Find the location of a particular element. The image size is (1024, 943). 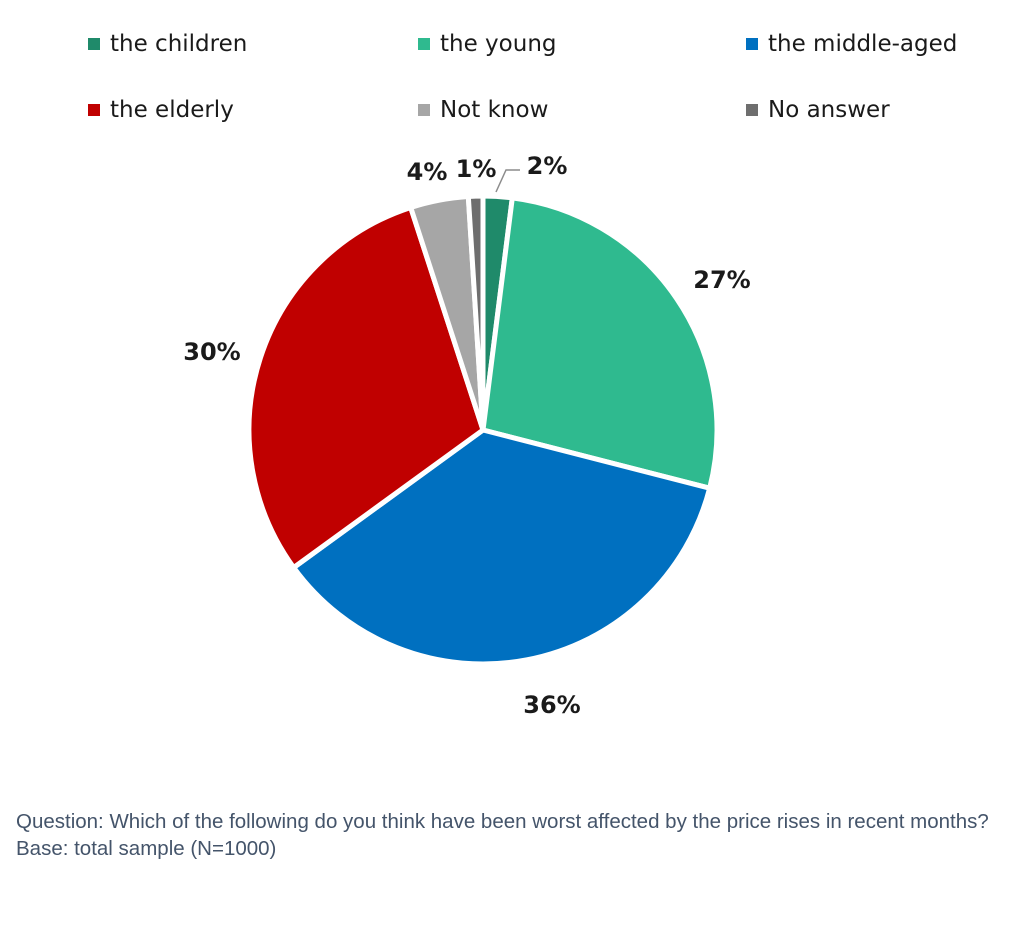

pie-slice-the-middle-aged is located at coordinates (502, 547).